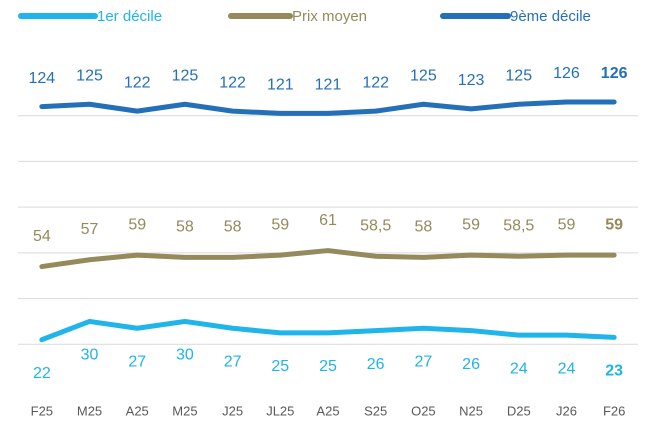 This screenshot has height=426, width=647. Describe the element at coordinates (614, 410) in the screenshot. I see `x-tick-label: F26` at that location.